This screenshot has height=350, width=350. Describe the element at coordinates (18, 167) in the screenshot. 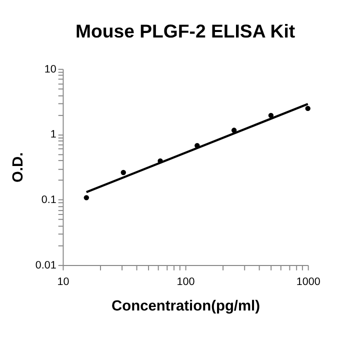

I see `y-axis-title: O.D.` at that location.